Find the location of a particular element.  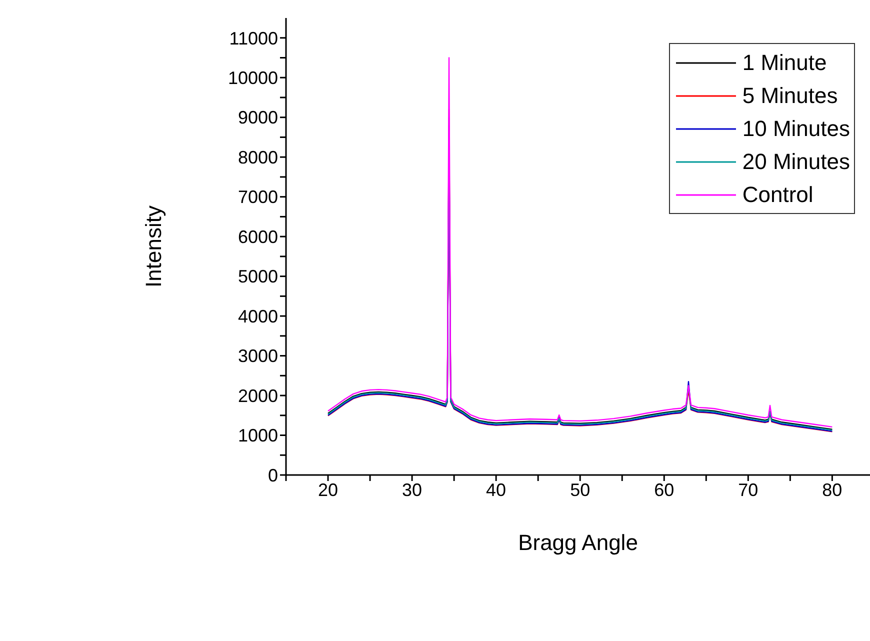

x-tick-label: 50 is located at coordinates (580, 490).